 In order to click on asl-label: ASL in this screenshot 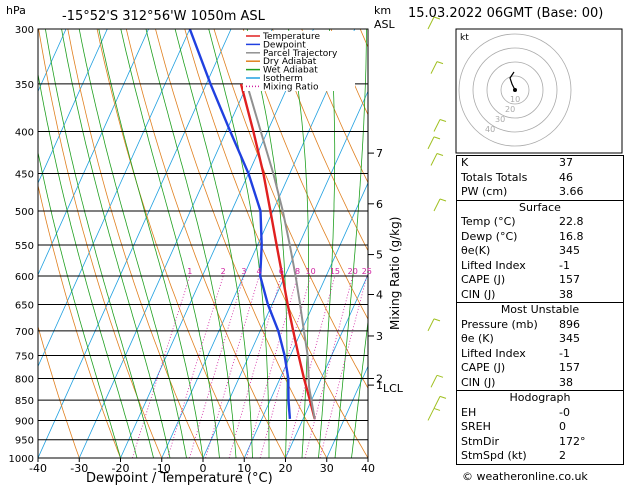, I will do `click(385, 24)`.